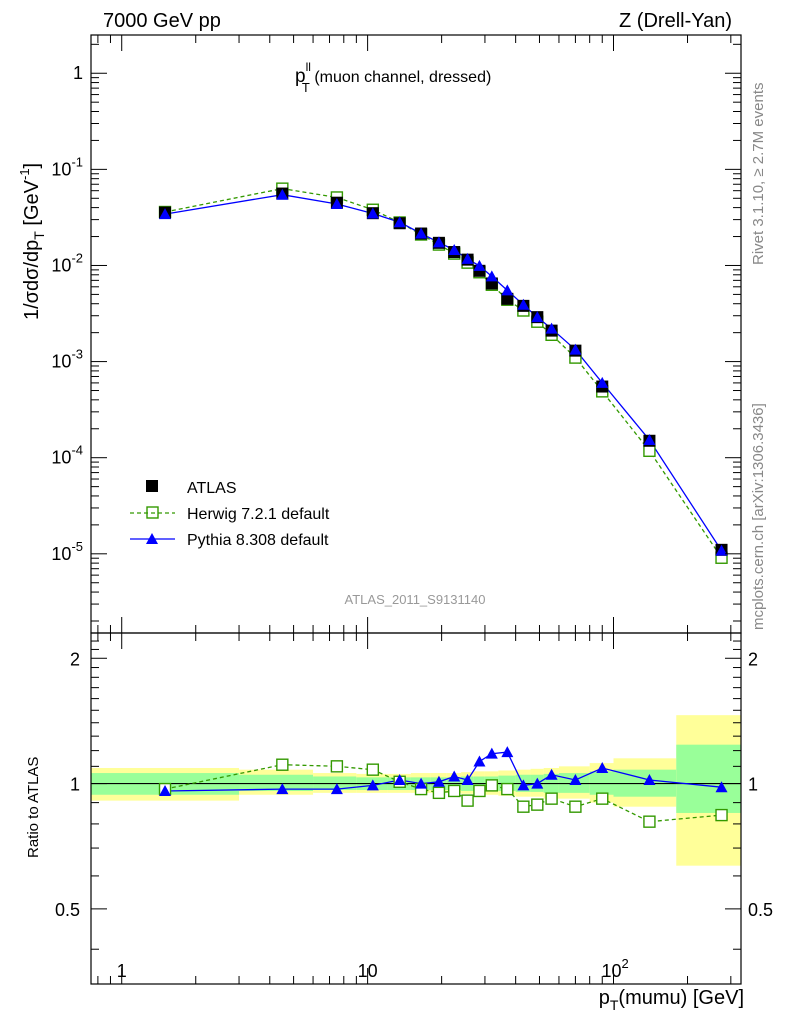 The height and width of the screenshot is (1024, 786). Describe the element at coordinates (75, 785) in the screenshot. I see `ratio-y-tick-label-left: 1` at that location.